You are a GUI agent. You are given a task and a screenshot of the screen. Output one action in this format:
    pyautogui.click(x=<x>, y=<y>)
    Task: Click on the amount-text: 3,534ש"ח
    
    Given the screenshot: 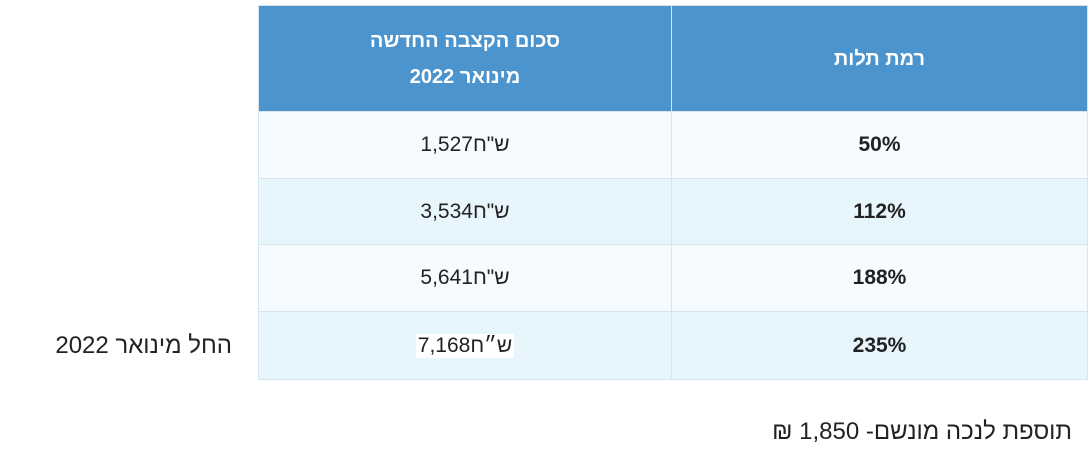 What is the action you would take?
    pyautogui.click(x=465, y=211)
    